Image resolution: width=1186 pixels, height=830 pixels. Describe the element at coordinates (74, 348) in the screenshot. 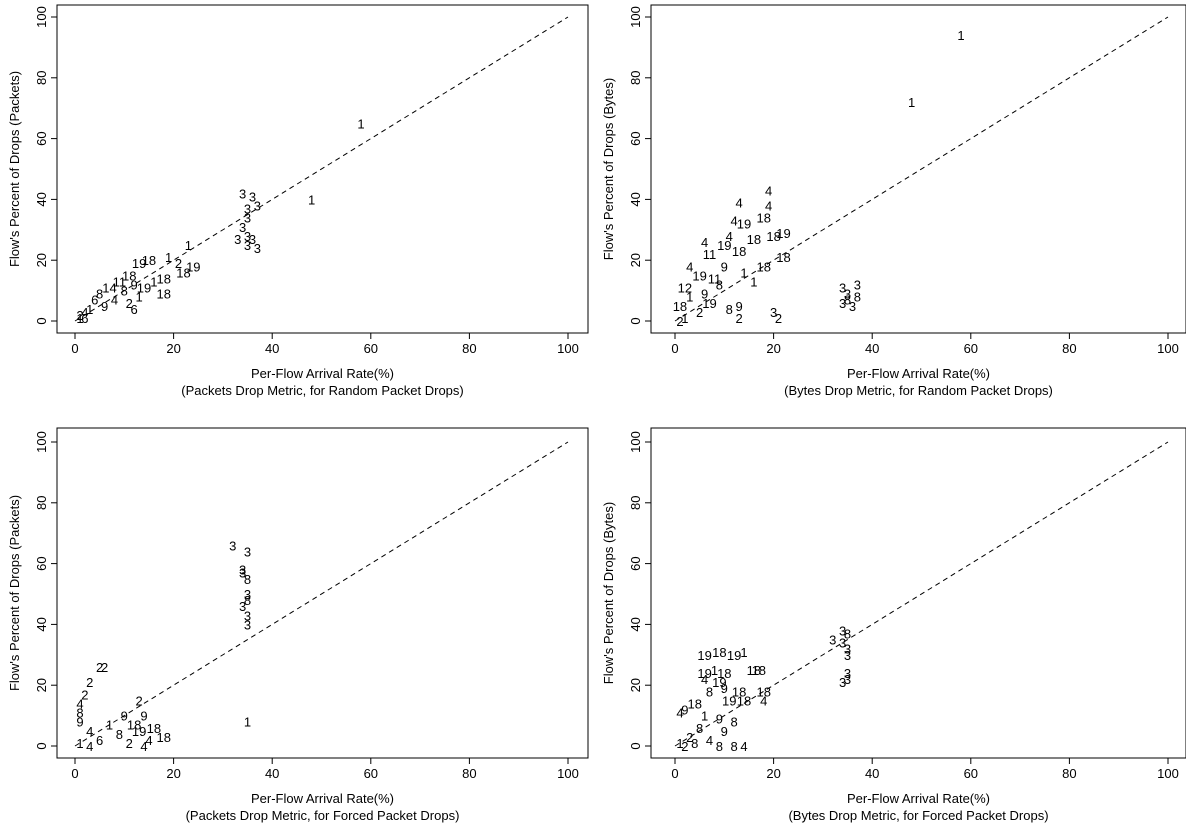

I see `x-tick-label: 0` at that location.